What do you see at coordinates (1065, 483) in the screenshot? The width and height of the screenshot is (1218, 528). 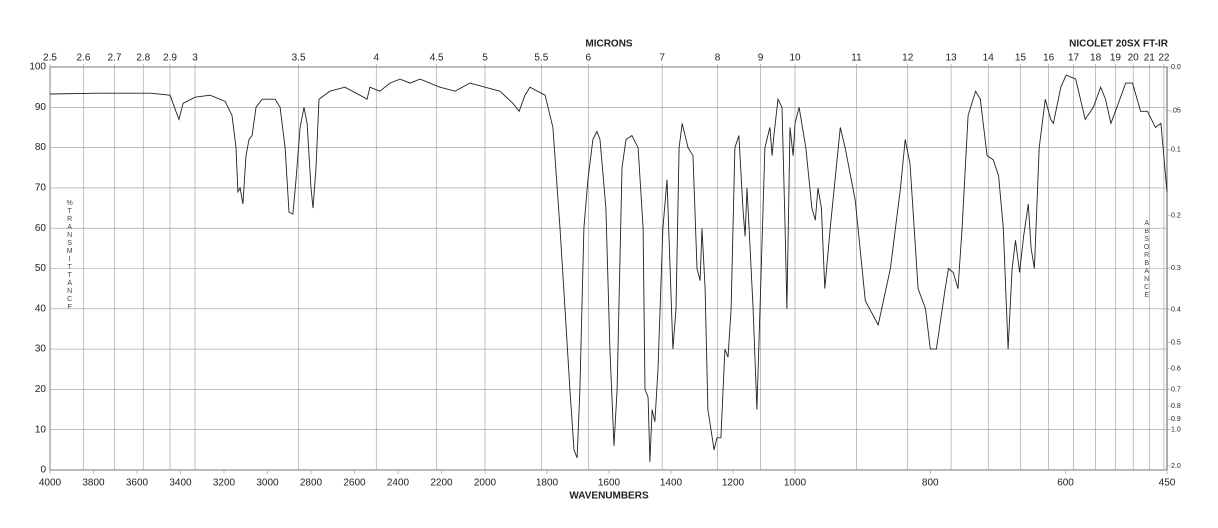 I see `x-tick-label: 600` at bounding box center [1065, 483].